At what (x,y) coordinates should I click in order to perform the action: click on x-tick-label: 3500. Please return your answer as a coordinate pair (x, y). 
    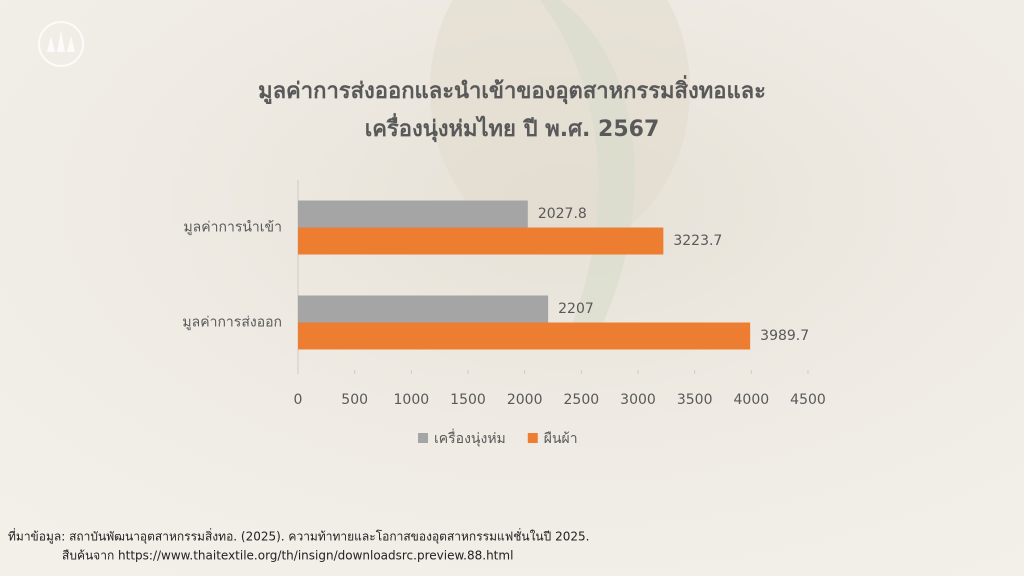
    Looking at the image, I should click on (695, 400).